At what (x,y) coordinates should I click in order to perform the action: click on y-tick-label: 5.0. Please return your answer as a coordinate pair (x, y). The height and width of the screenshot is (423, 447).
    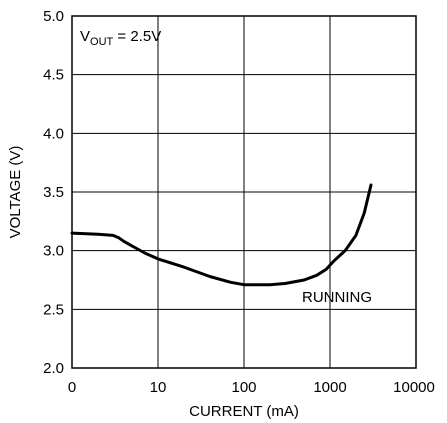
    Looking at the image, I should click on (53, 16).